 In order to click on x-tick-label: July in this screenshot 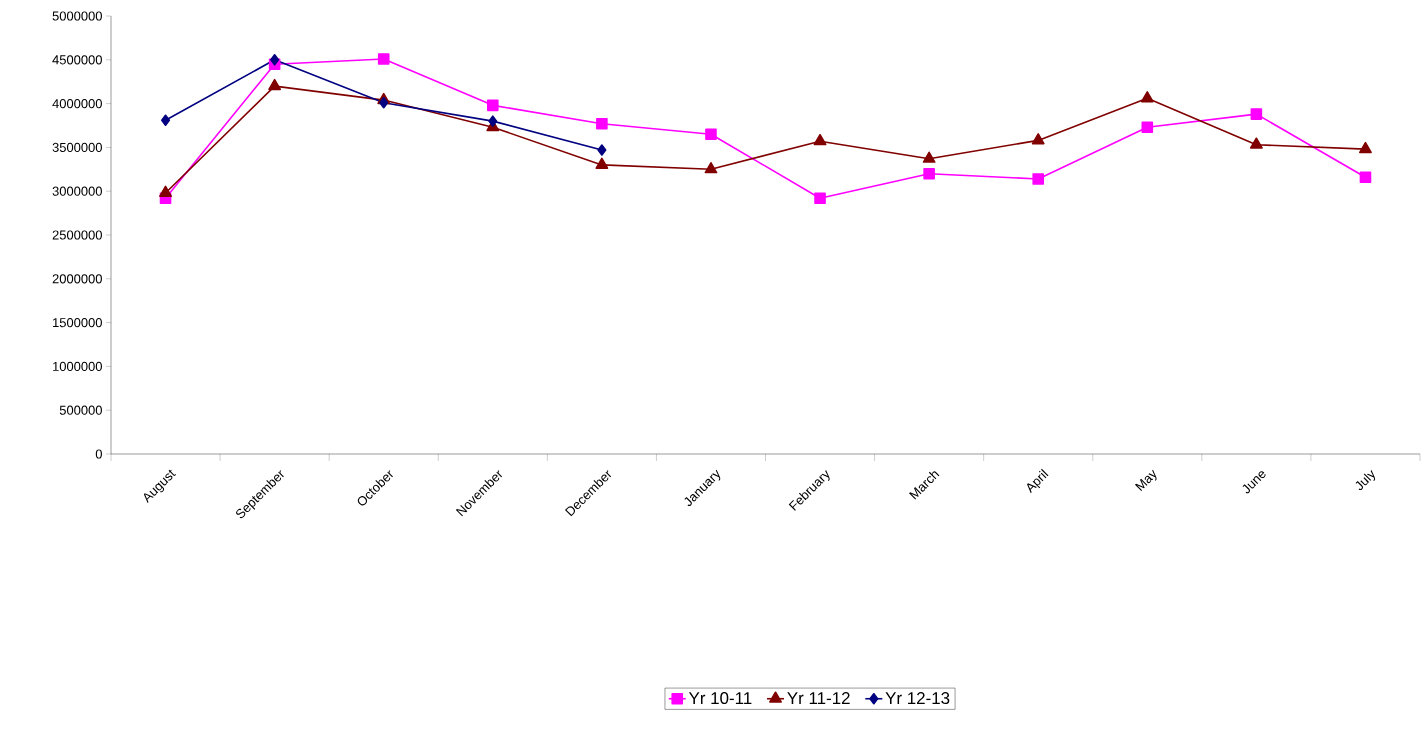, I will do `click(1365, 480)`.